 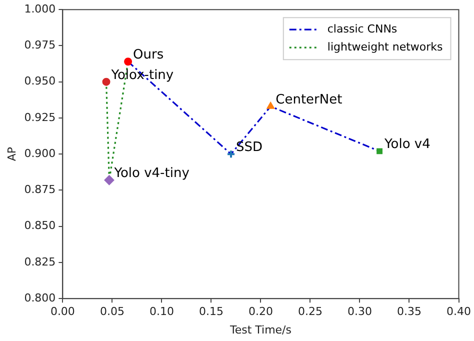 What do you see at coordinates (40, 225) in the screenshot?
I see `y-tick-label: 0.850` at bounding box center [40, 225].